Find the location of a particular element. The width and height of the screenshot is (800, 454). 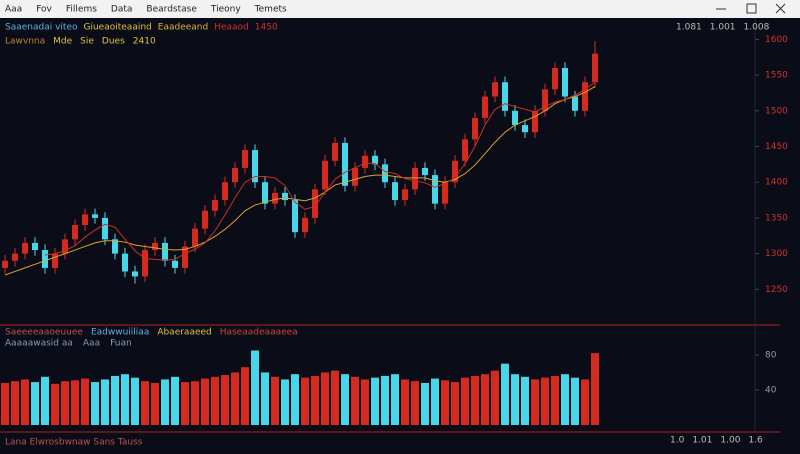

close-button is located at coordinates (780, 8).